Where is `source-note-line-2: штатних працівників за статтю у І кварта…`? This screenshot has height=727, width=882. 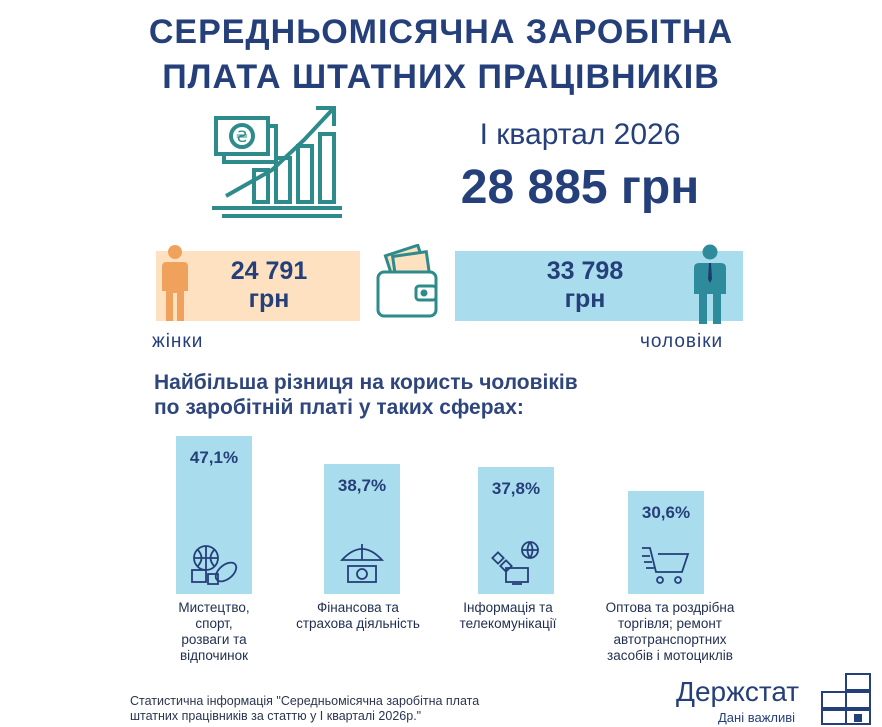 source-note-line-2: штатних працівників за статтю у І кварта… is located at coordinates (276, 716).